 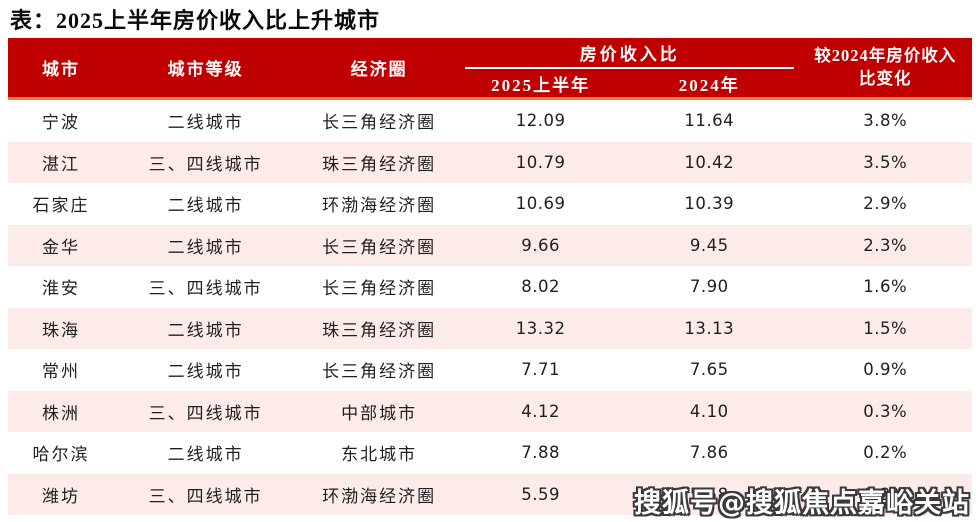 I want to click on cell-ratio-2025h1: 10.79, so click(x=540, y=162).